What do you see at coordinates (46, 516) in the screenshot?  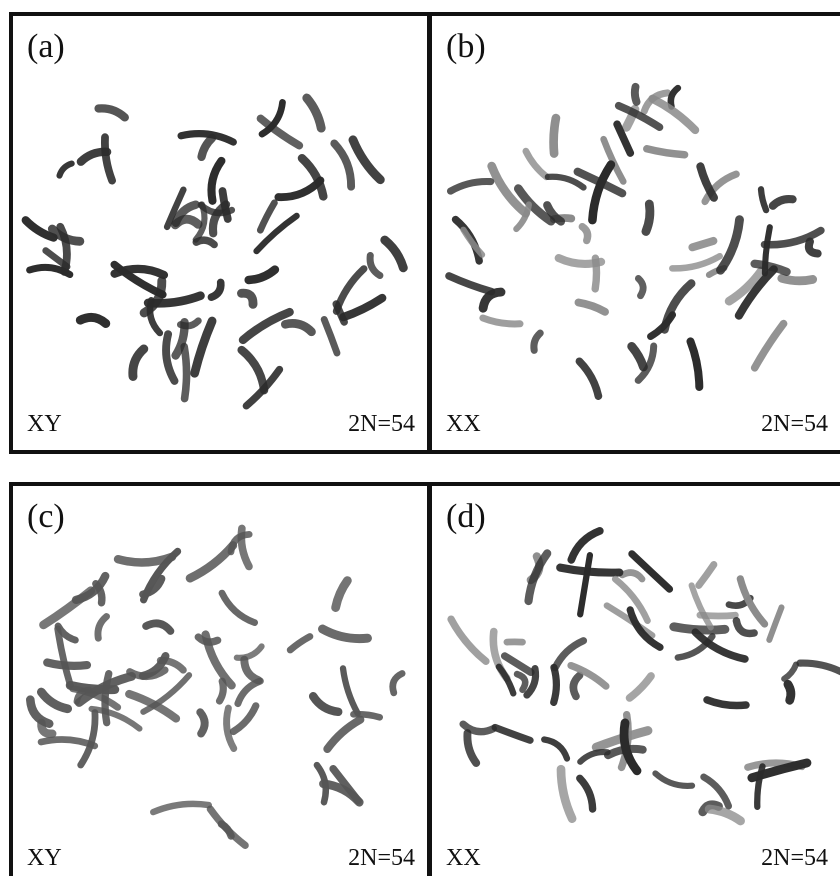 I see `panel-label: (c)` at bounding box center [46, 516].